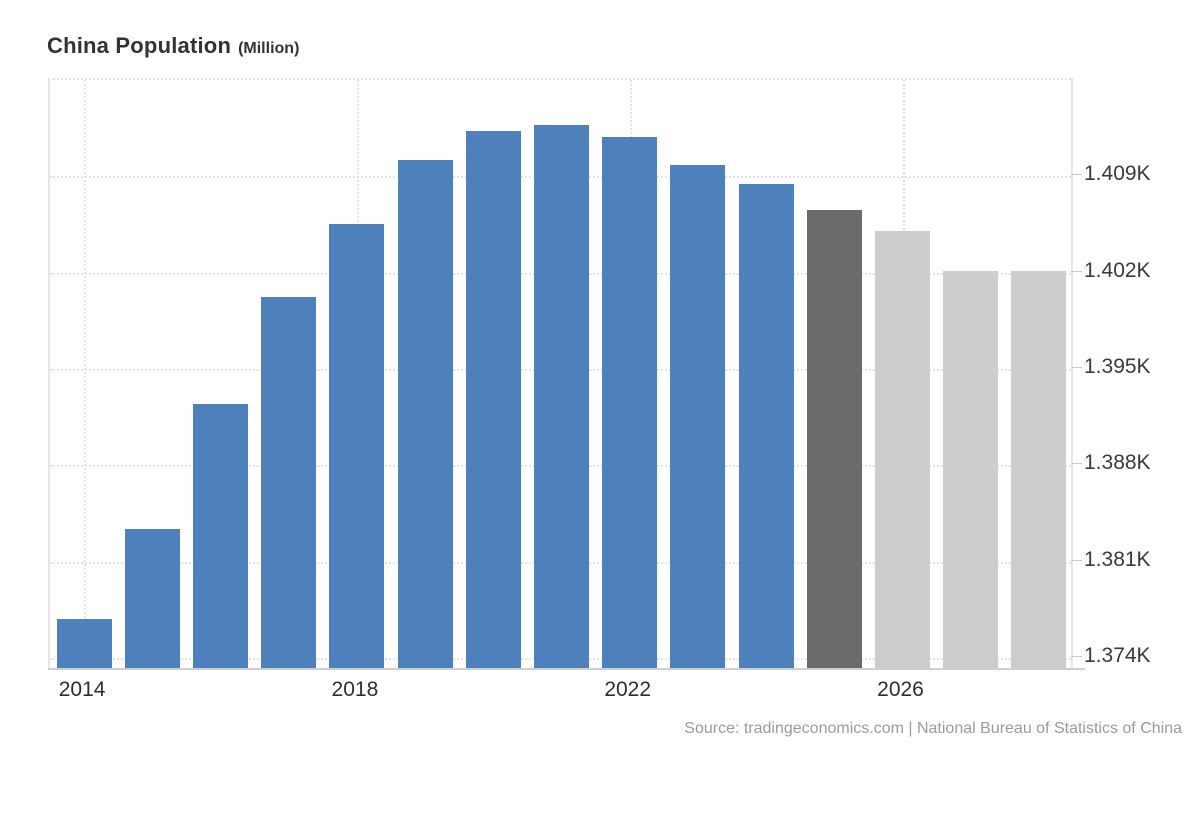 Image resolution: width=1200 pixels, height=820 pixels. I want to click on bar-2023, so click(698, 417).